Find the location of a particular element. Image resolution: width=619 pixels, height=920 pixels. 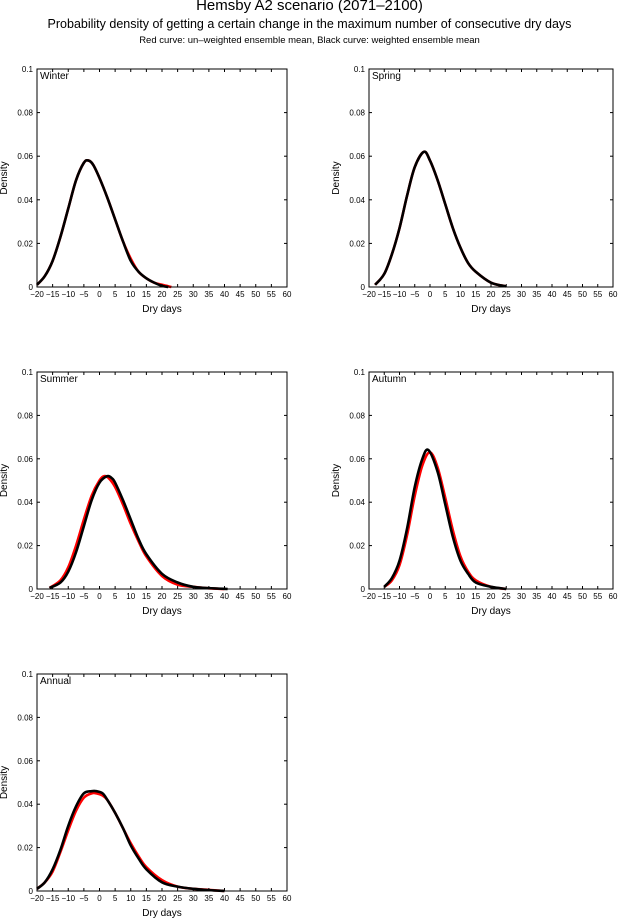

figure-title: Hemsby A2 scenario (2071–2100) is located at coordinates (309, 7).